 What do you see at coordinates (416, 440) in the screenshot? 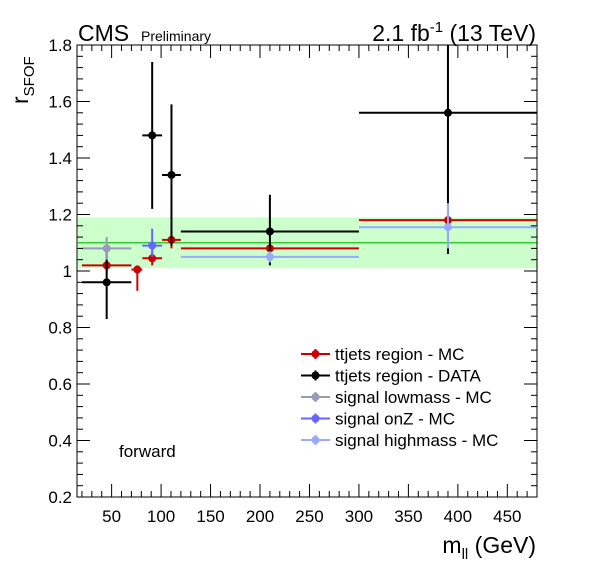
I see `legend-label: signal highmass - MC` at bounding box center [416, 440].